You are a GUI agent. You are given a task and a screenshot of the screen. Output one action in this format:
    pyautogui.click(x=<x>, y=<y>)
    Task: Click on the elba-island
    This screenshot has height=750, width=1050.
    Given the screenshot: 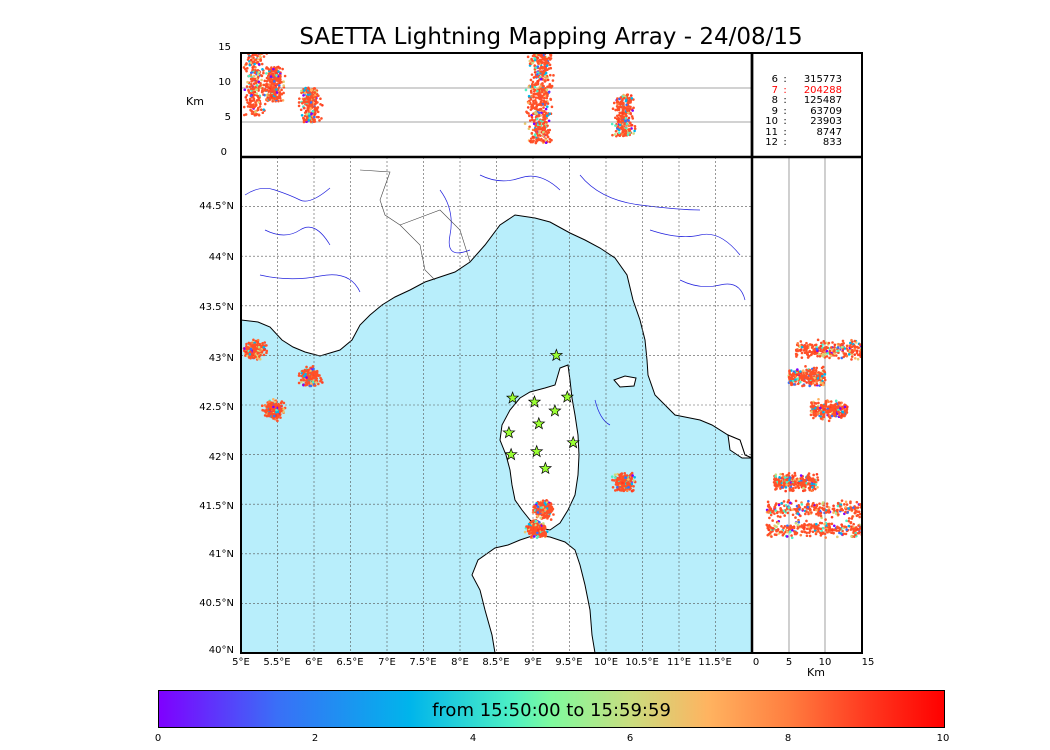 What is the action you would take?
    pyautogui.click(x=625, y=381)
    